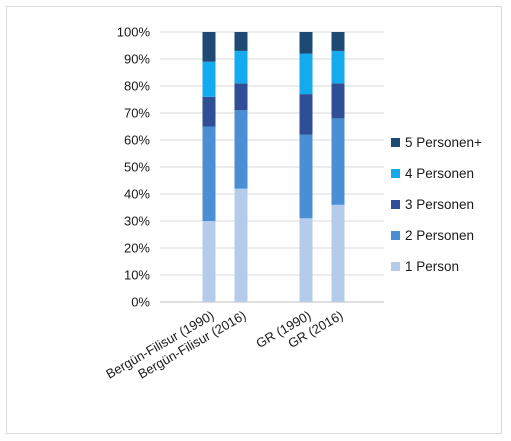 The image size is (511, 441). I want to click on legend-label: 1 Person, so click(432, 266).